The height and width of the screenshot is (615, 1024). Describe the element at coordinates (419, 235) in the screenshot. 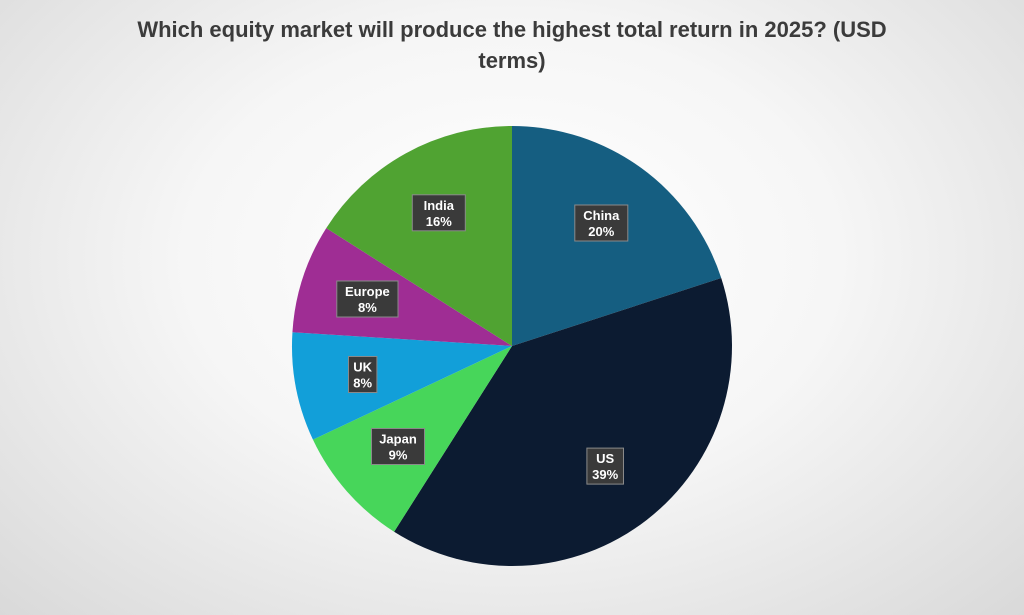

I see `slice-india` at that location.